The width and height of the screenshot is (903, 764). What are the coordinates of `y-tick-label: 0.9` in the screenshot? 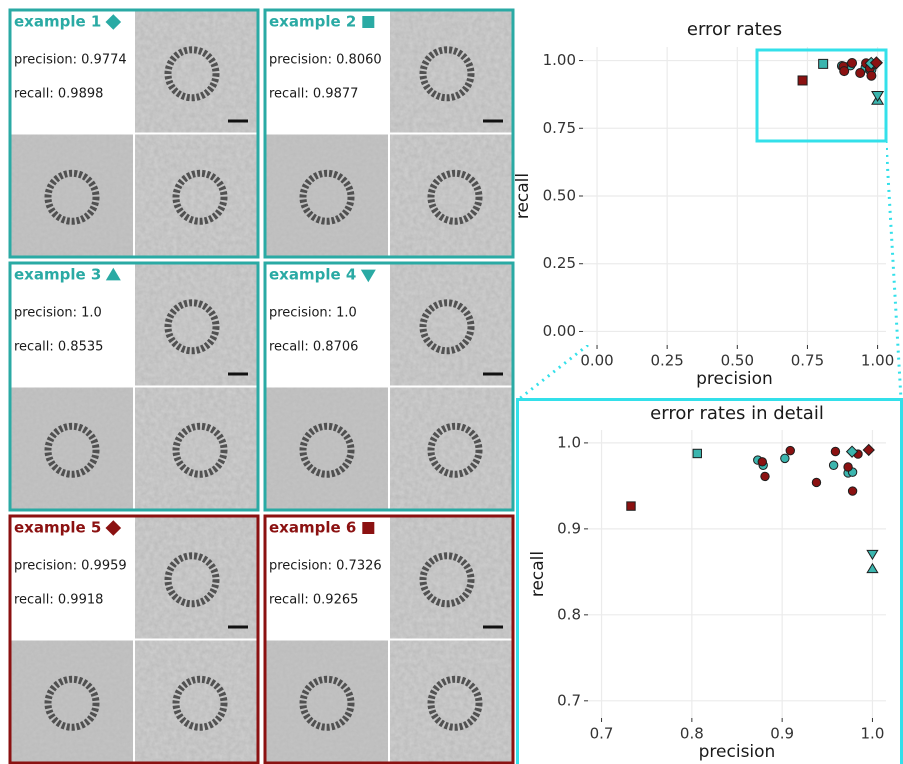 It's located at (569, 528).